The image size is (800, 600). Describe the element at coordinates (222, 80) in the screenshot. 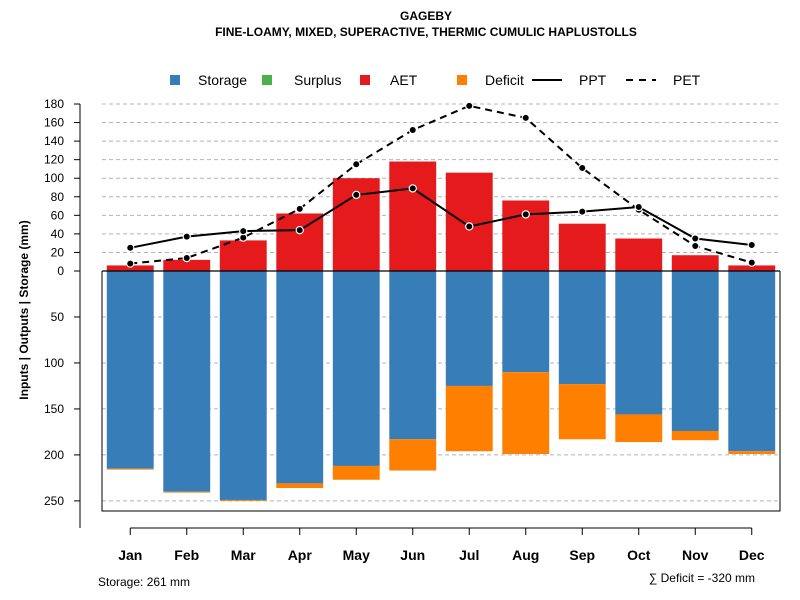

I see `legend-label: Storage` at that location.